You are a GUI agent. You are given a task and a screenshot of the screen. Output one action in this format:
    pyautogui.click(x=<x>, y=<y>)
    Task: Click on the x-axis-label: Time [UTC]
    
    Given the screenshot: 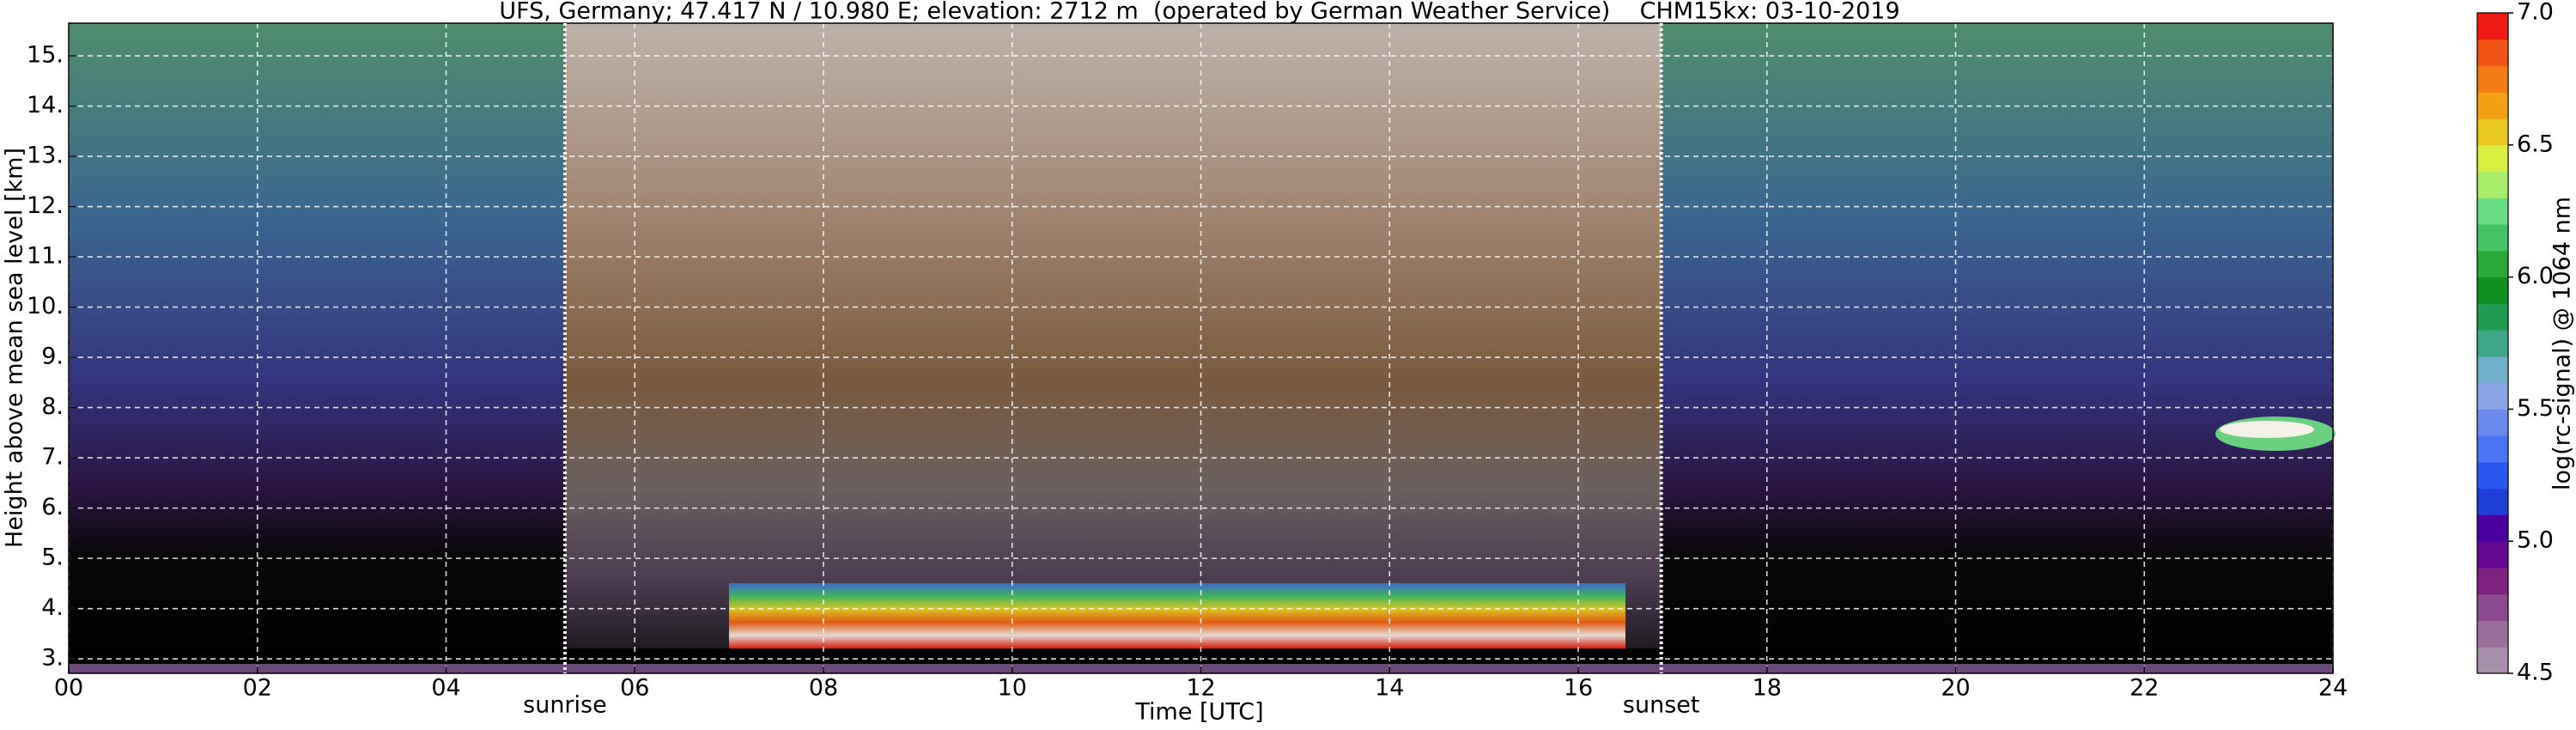 What is the action you would take?
    pyautogui.click(x=1199, y=712)
    